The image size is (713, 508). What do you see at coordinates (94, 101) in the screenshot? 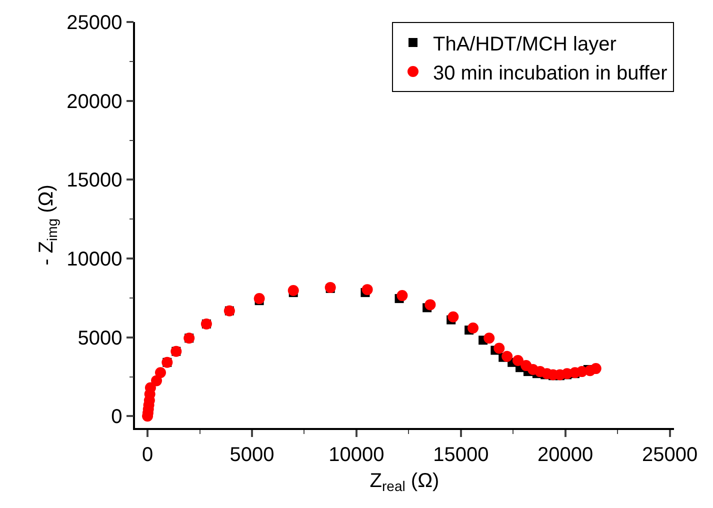
I see `y-tick-label: 20000` at bounding box center [94, 101].